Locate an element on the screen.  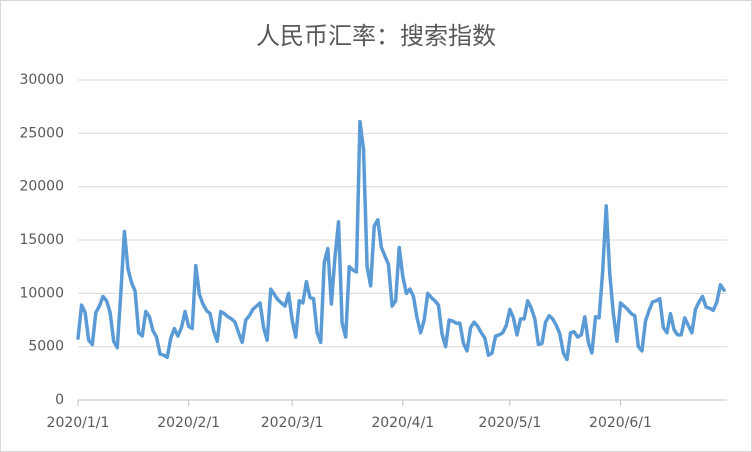
y-tick-label: 5000 is located at coordinates (46, 347).